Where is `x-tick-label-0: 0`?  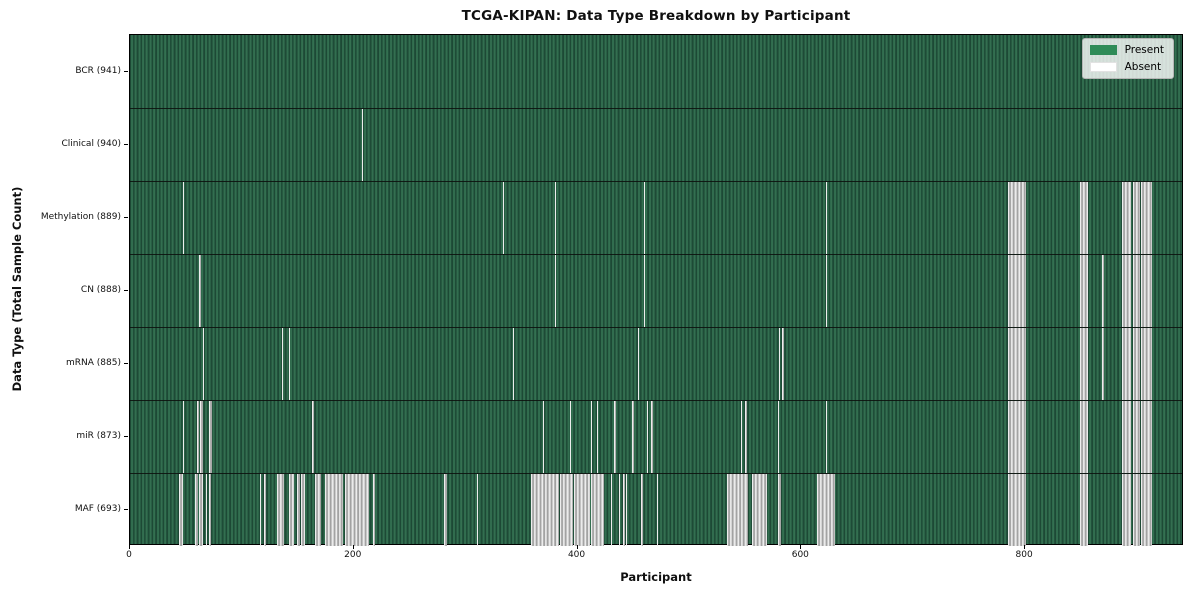
x-tick-label-0: 0 is located at coordinates (129, 555).